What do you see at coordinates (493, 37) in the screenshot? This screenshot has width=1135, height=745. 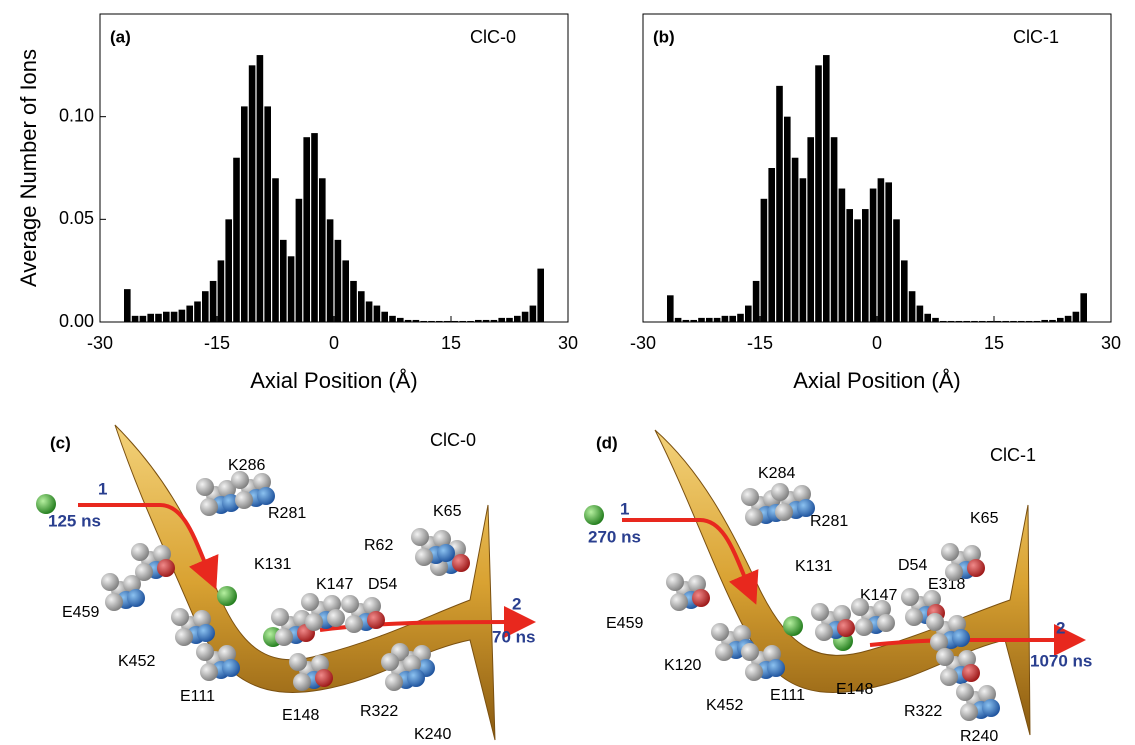 I see `chart-title: ClC-0` at bounding box center [493, 37].